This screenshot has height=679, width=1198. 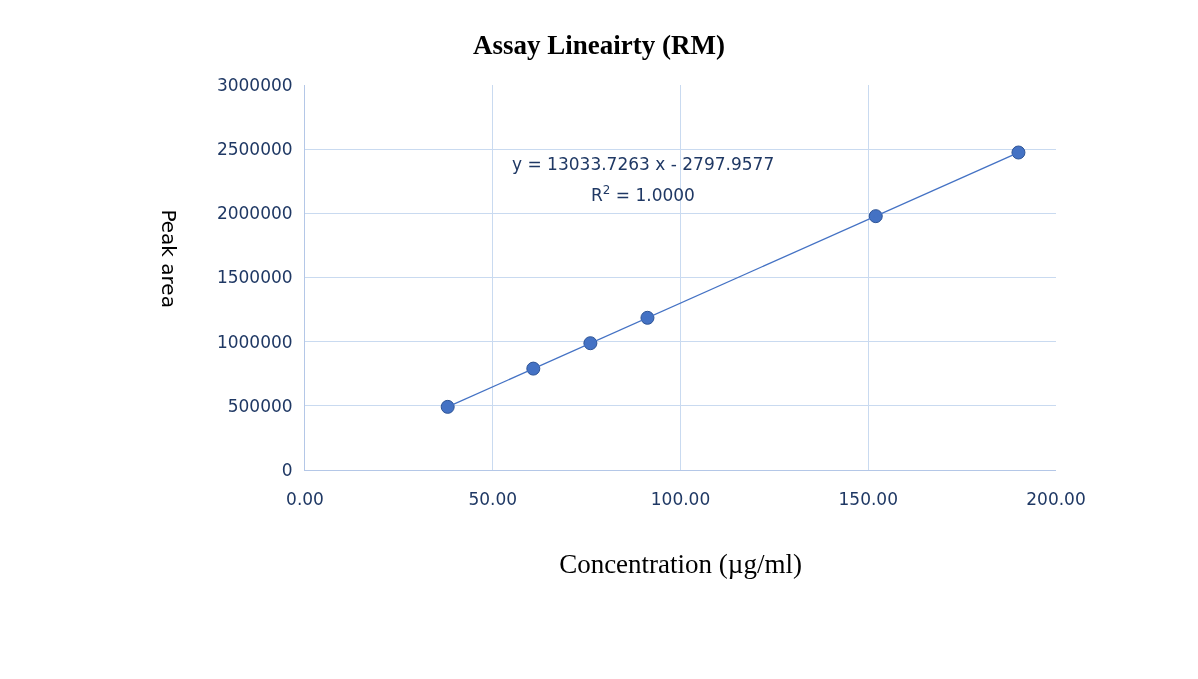 I want to click on annotation: y = 13033.7263 x - 2797.9577, so click(x=643, y=164).